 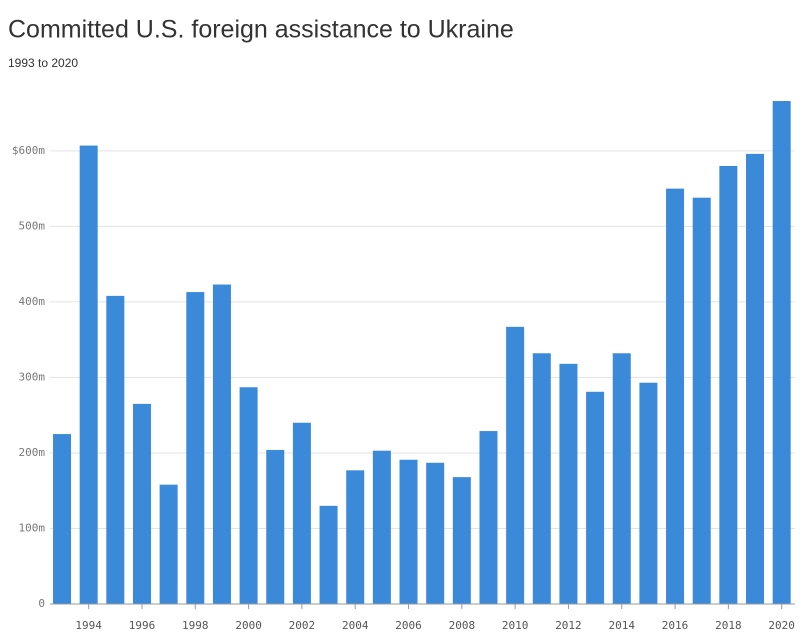 I want to click on y-tick-label: 300m, so click(x=32, y=376).